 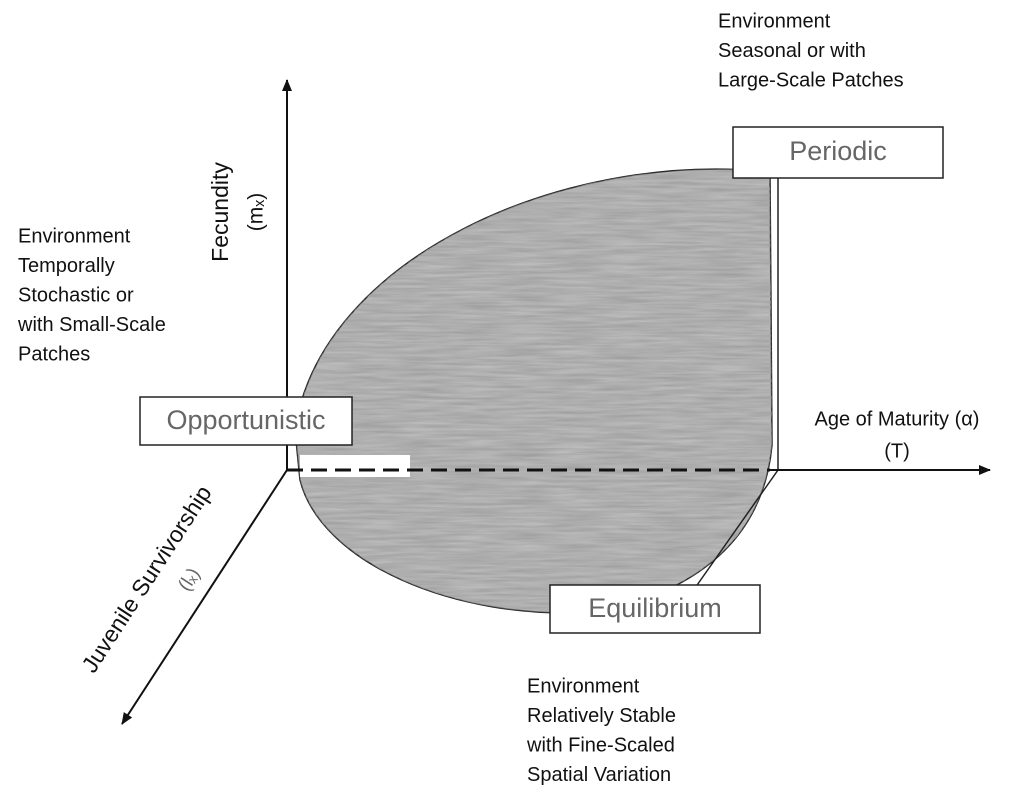 What do you see at coordinates (66, 266) in the screenshot?
I see `environment-line: Temporally` at bounding box center [66, 266].